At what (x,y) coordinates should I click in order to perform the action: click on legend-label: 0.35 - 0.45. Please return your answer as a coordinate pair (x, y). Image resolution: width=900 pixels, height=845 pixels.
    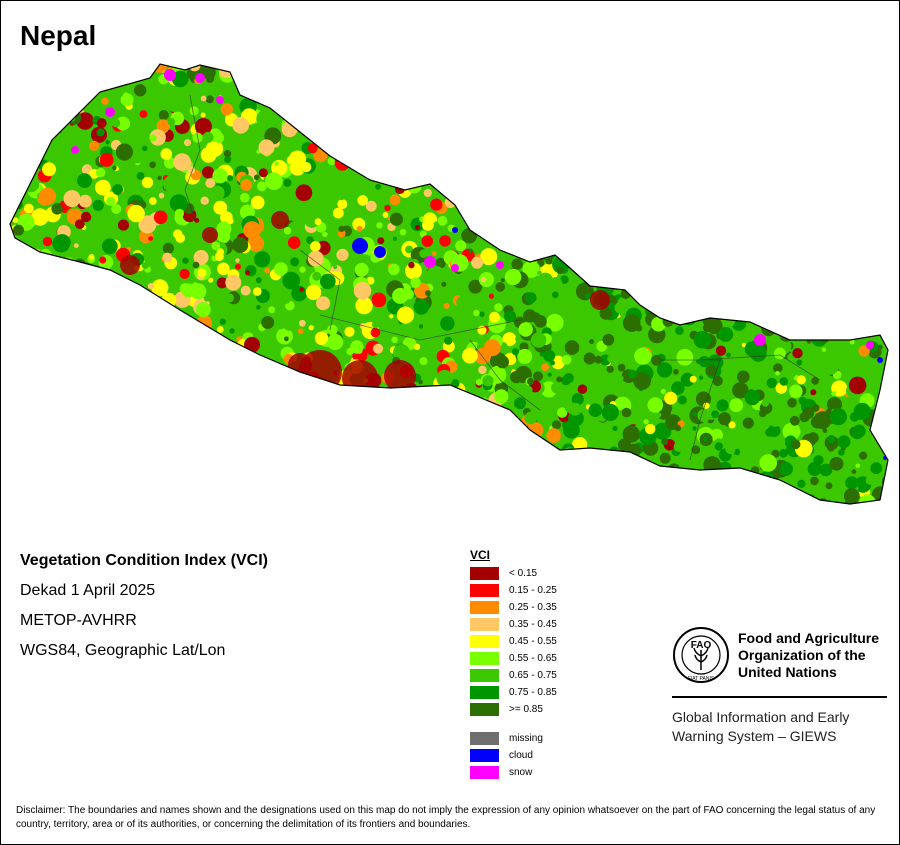
    Looking at the image, I should click on (533, 624).